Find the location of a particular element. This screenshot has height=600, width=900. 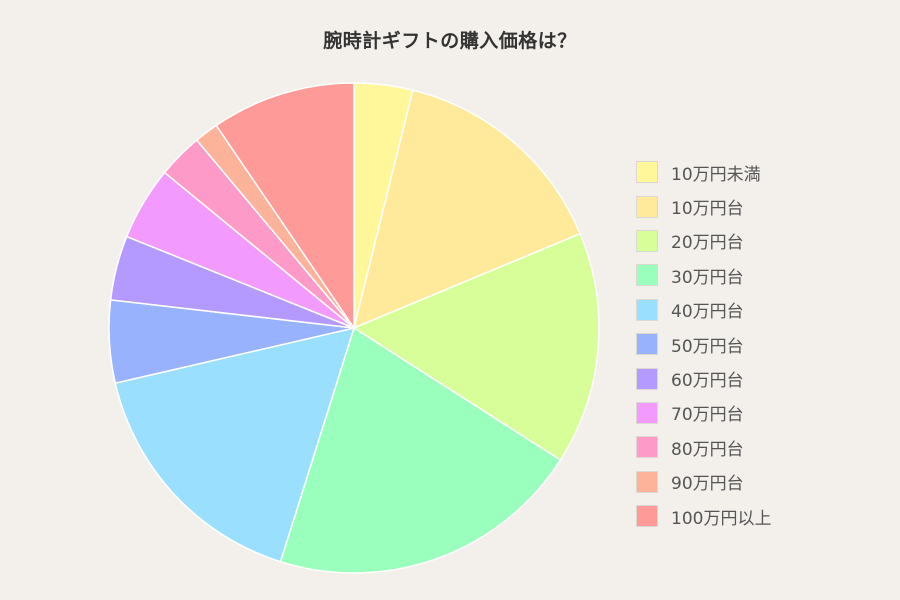

legend-item: 100万円以上 is located at coordinates (703, 516).